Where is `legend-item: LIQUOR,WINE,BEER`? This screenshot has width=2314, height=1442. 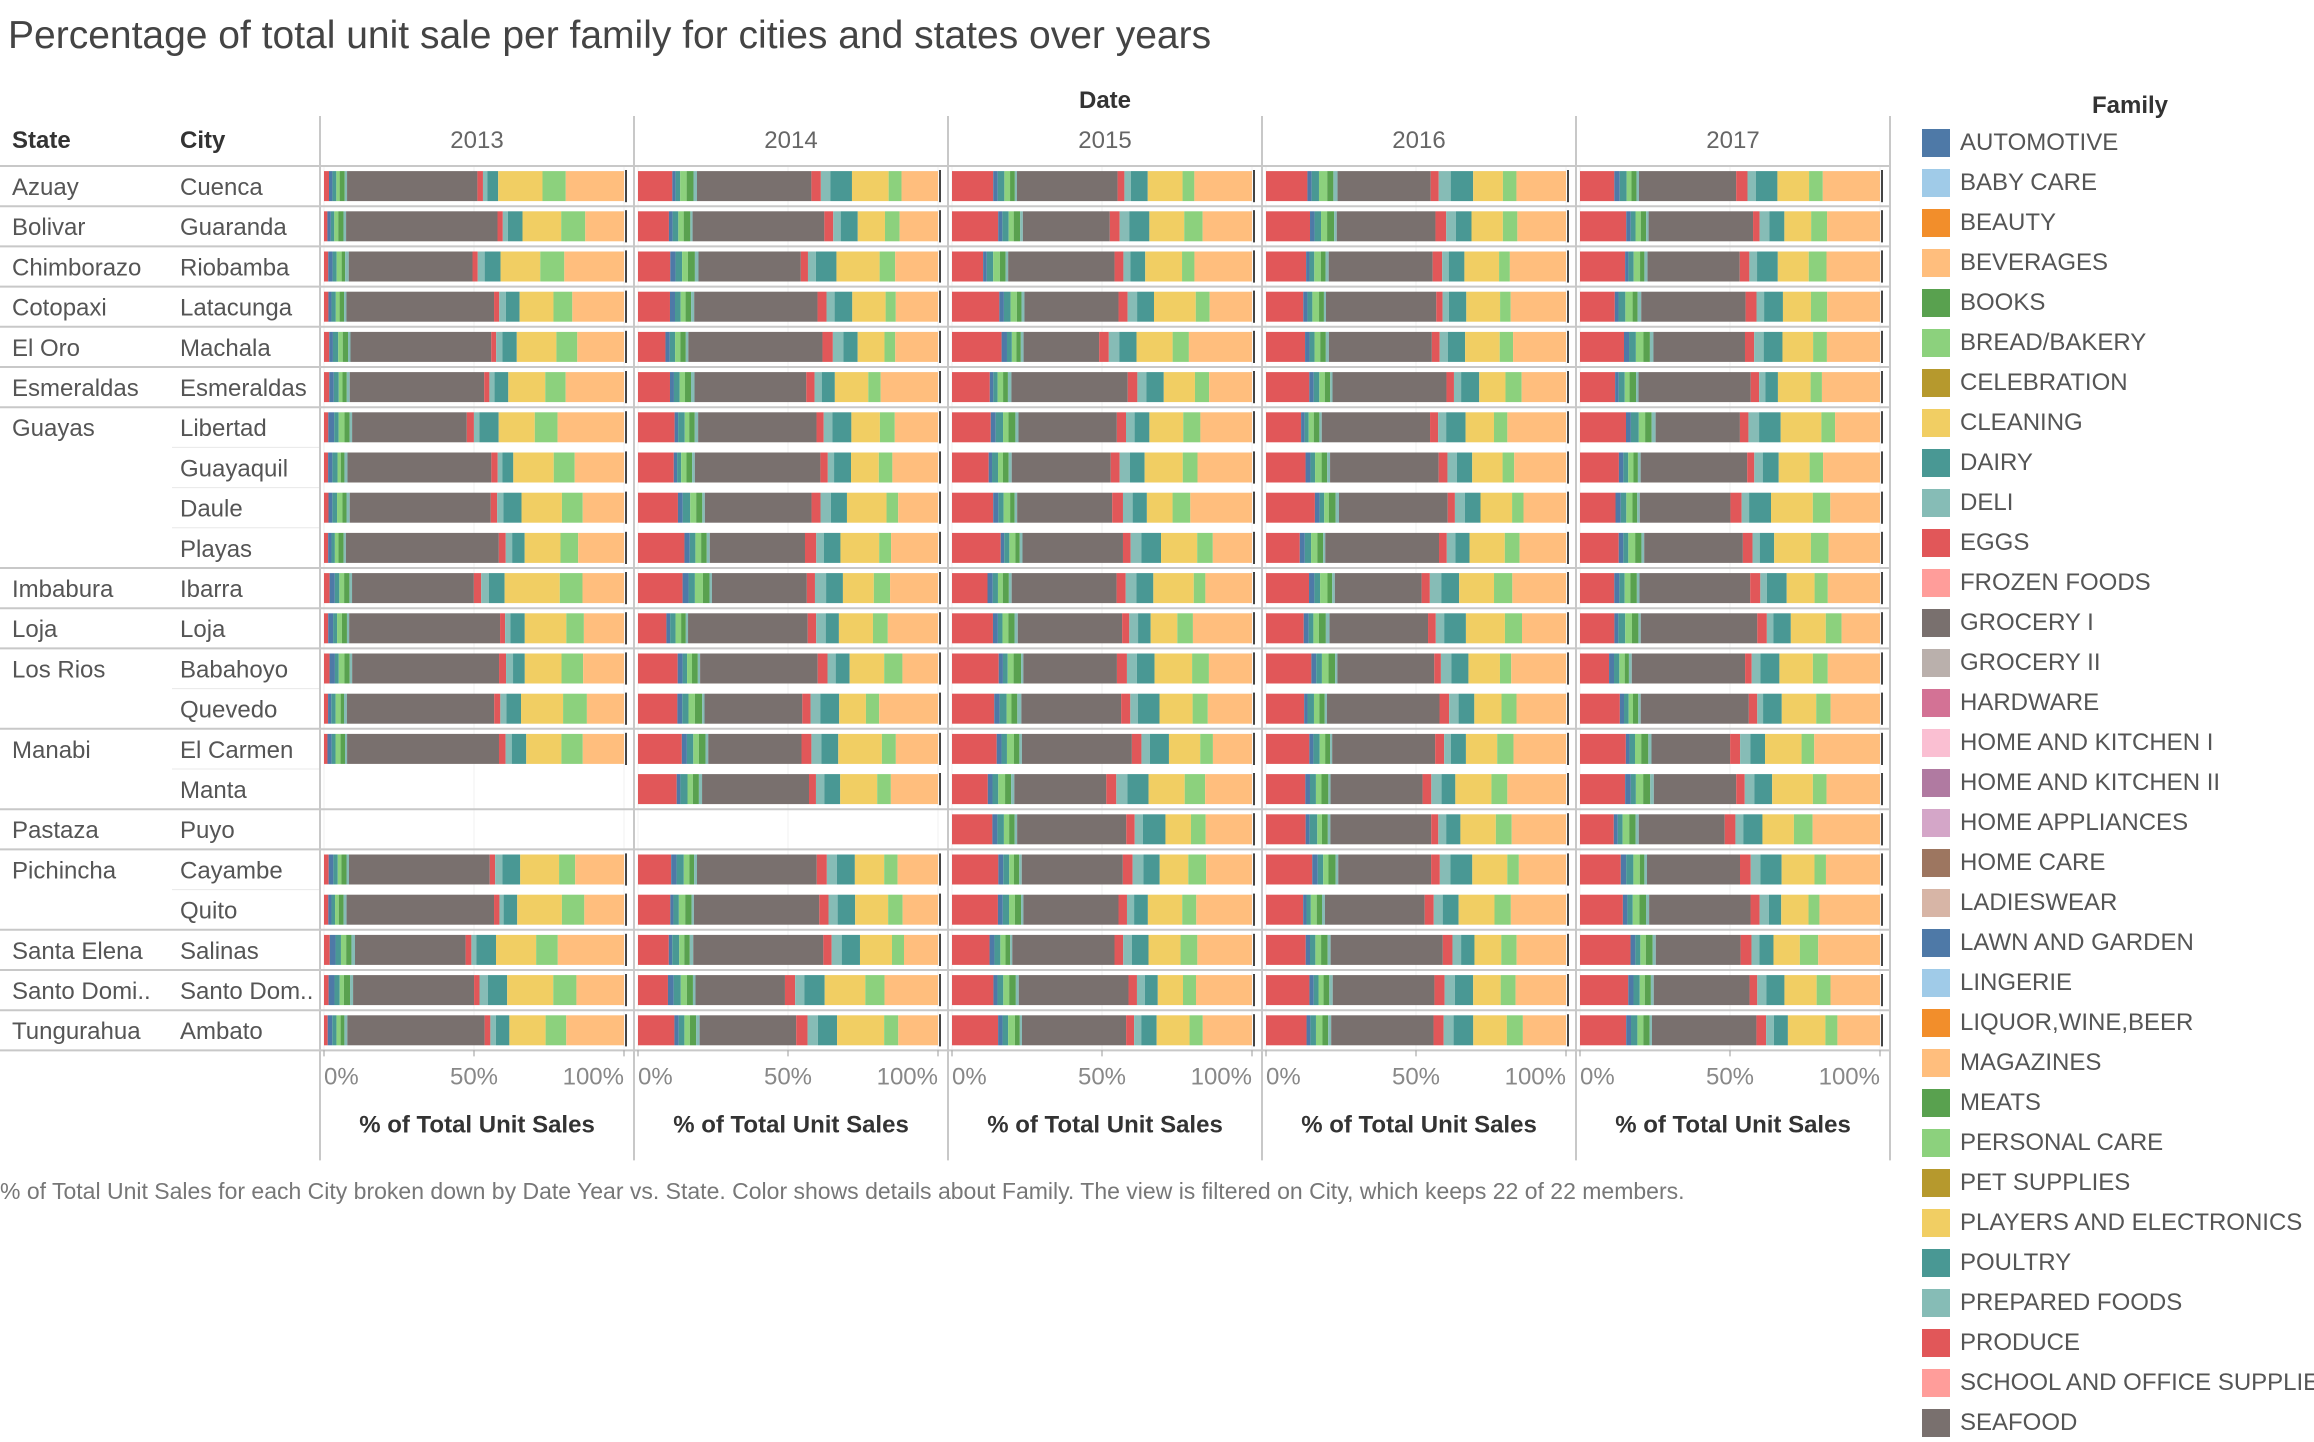
legend-item: LIQUOR,WINE,BEER is located at coordinates (2057, 1023).